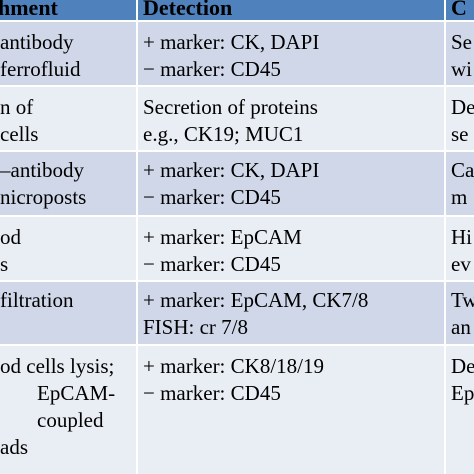 This screenshot has height=474, width=474. What do you see at coordinates (459, 10) in the screenshot?
I see `header-comment-cell: C` at bounding box center [459, 10].